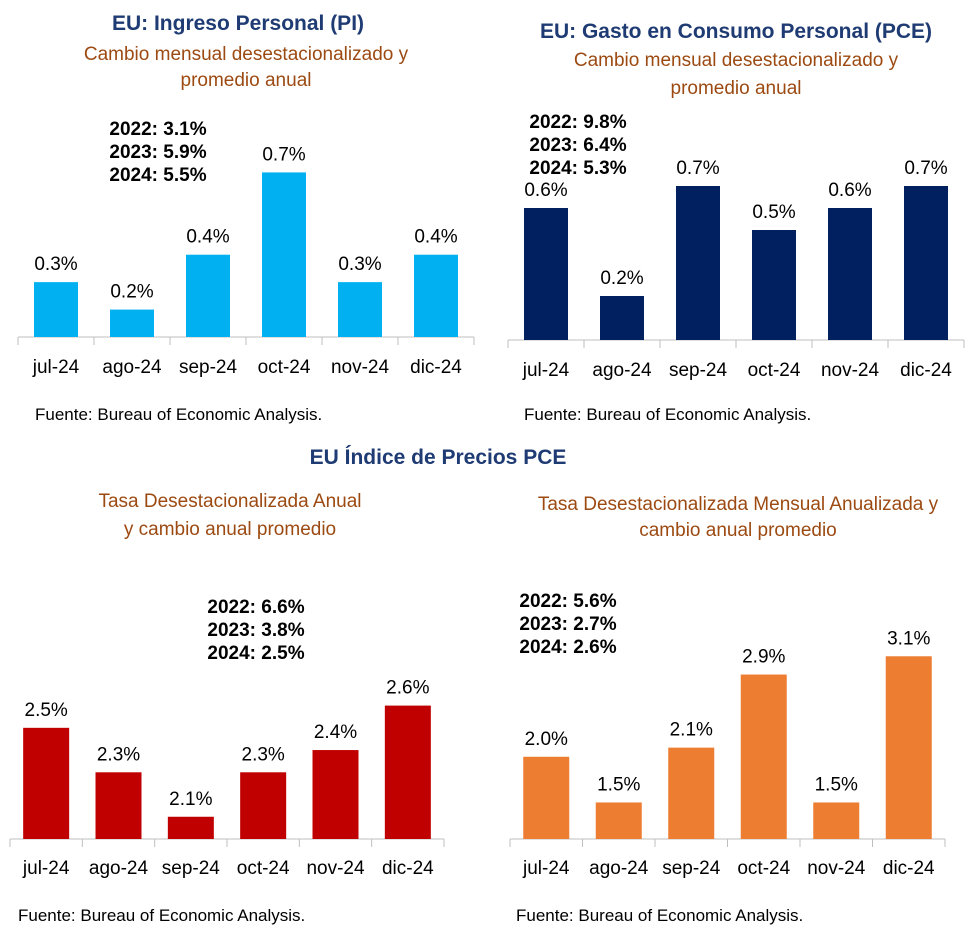 The width and height of the screenshot is (980, 942). Describe the element at coordinates (908, 638) in the screenshot. I see `data-label: 3.1%` at that location.